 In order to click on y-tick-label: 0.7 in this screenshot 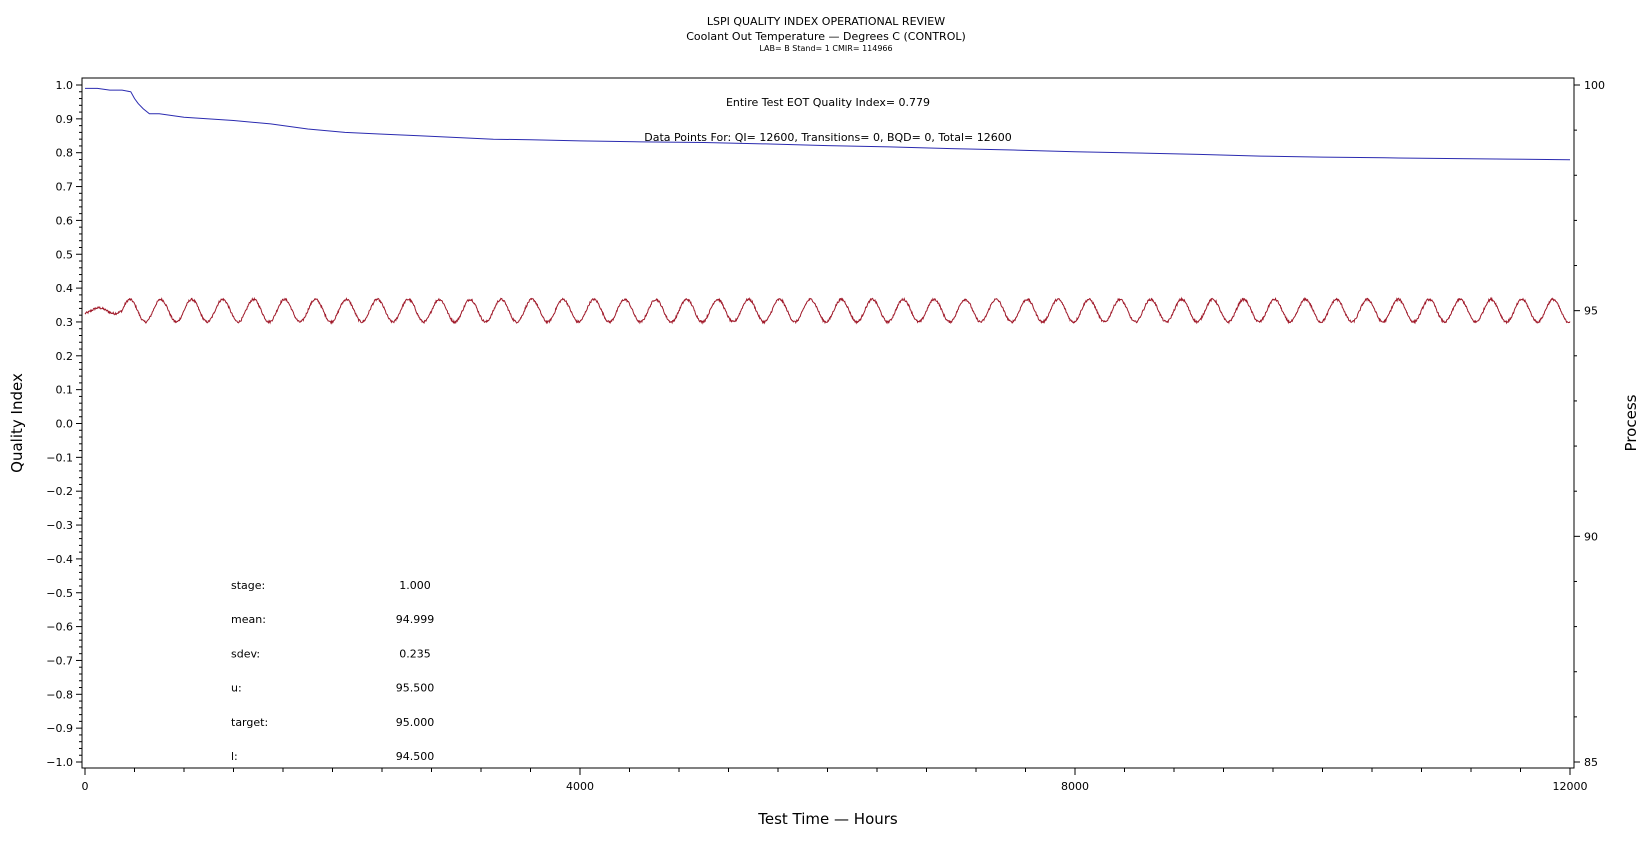, I will do `click(65, 187)`.